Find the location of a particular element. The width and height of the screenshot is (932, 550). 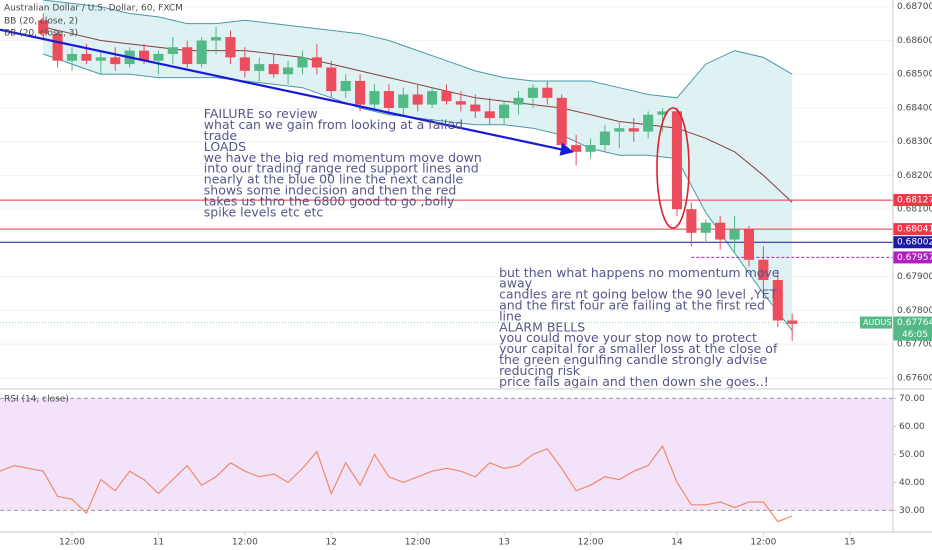

y-tick-label: 0.68600 is located at coordinates (914, 41).